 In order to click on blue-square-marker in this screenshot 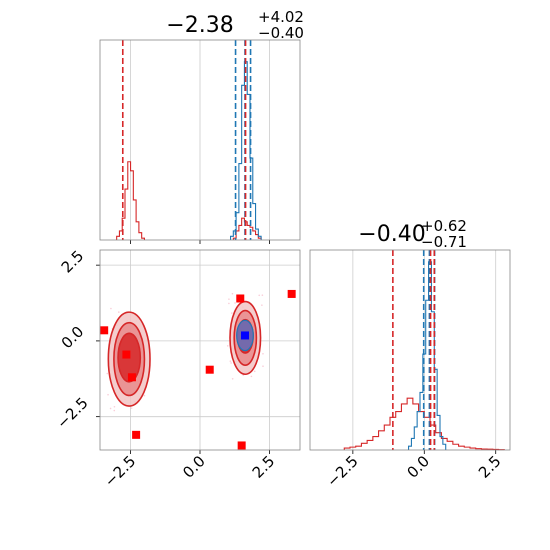, I will do `click(245, 335)`.